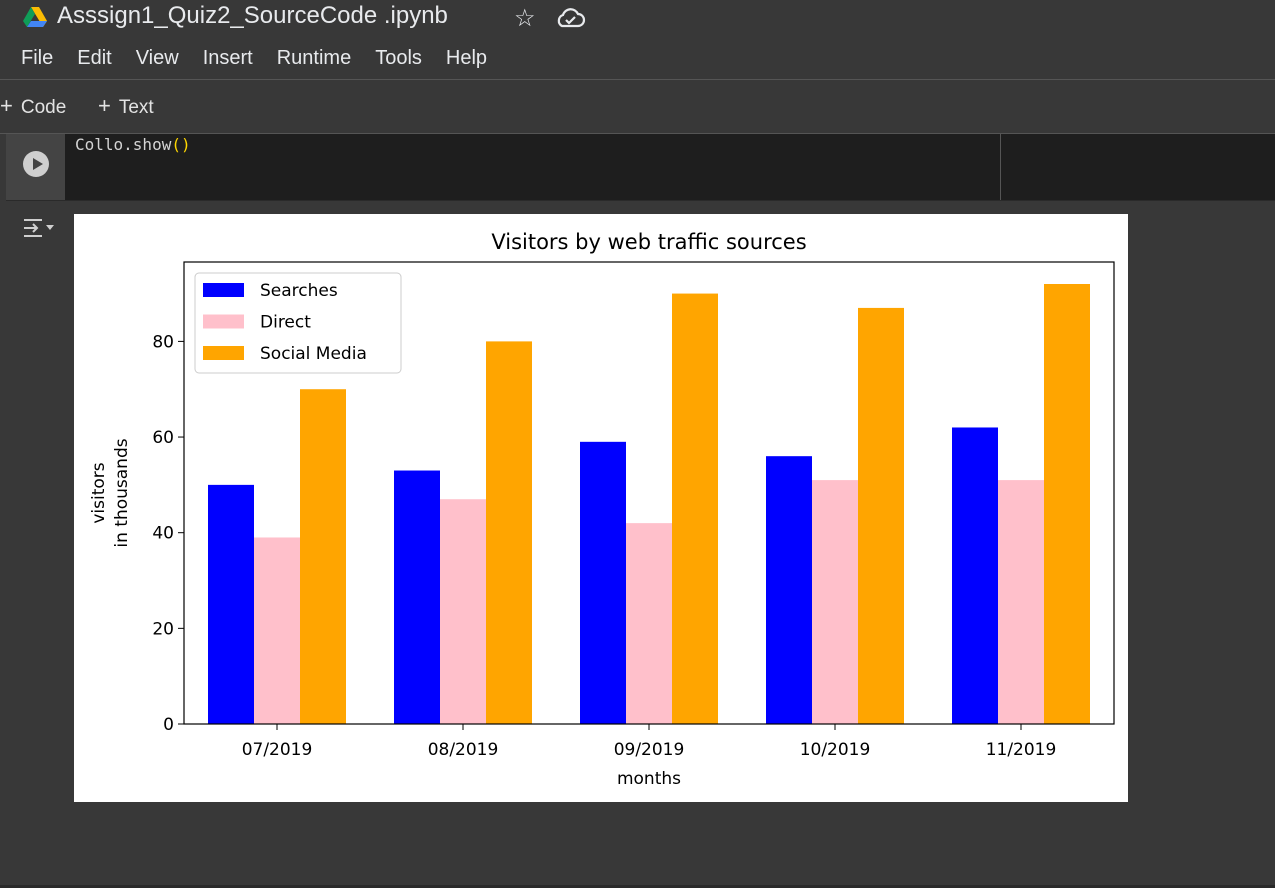 This screenshot has width=1275, height=888. I want to click on menu-edit: Edit, so click(94, 58).